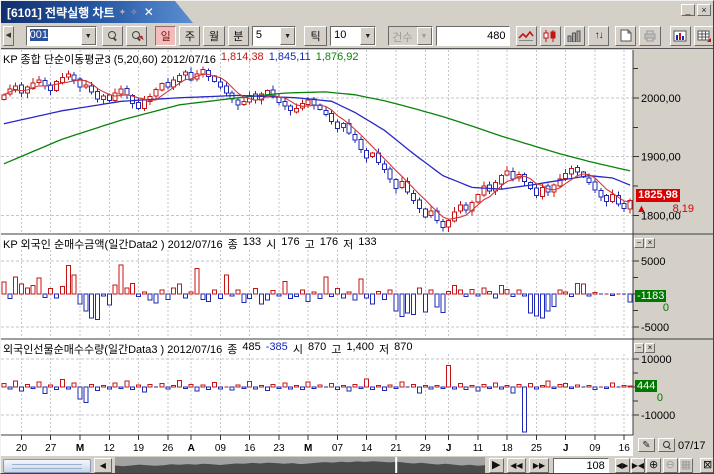 This screenshot has height=474, width=714. I want to click on period-week-button: 주, so click(190, 35).